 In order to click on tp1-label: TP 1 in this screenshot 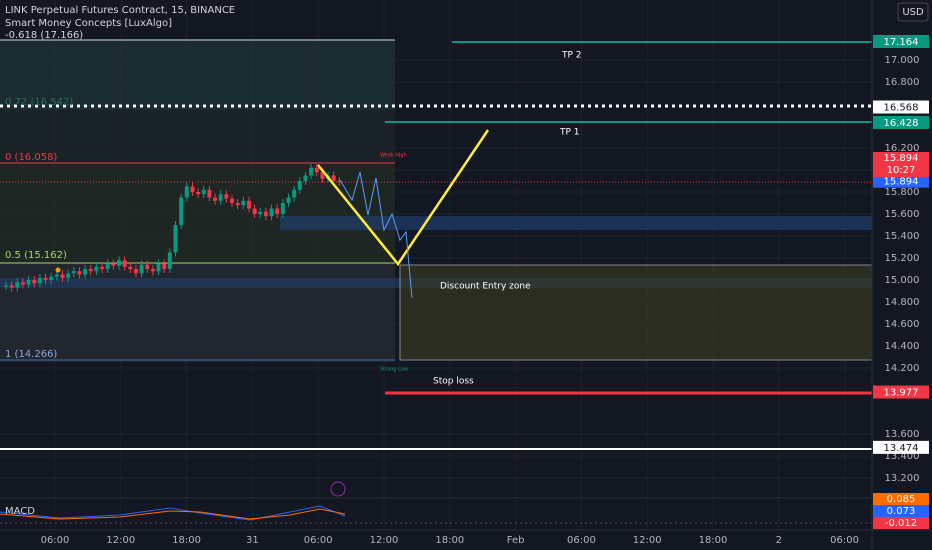, I will do `click(569, 133)`.